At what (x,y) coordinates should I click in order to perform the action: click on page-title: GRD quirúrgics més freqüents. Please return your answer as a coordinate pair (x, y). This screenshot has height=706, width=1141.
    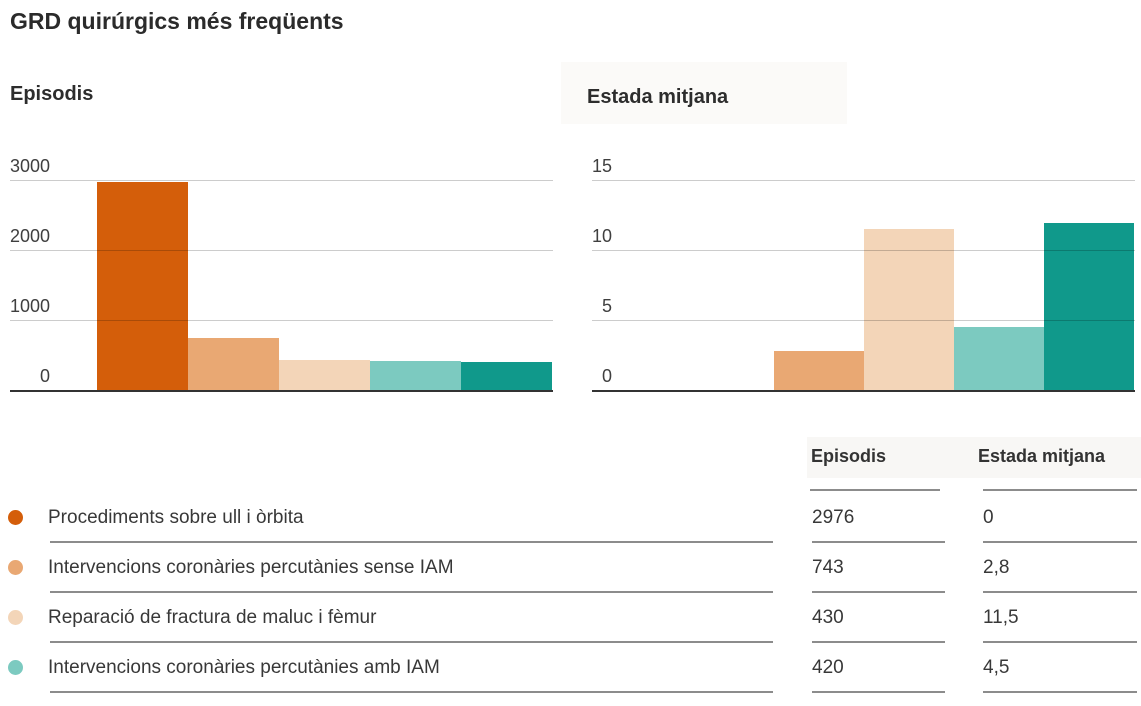
    Looking at the image, I should click on (177, 21).